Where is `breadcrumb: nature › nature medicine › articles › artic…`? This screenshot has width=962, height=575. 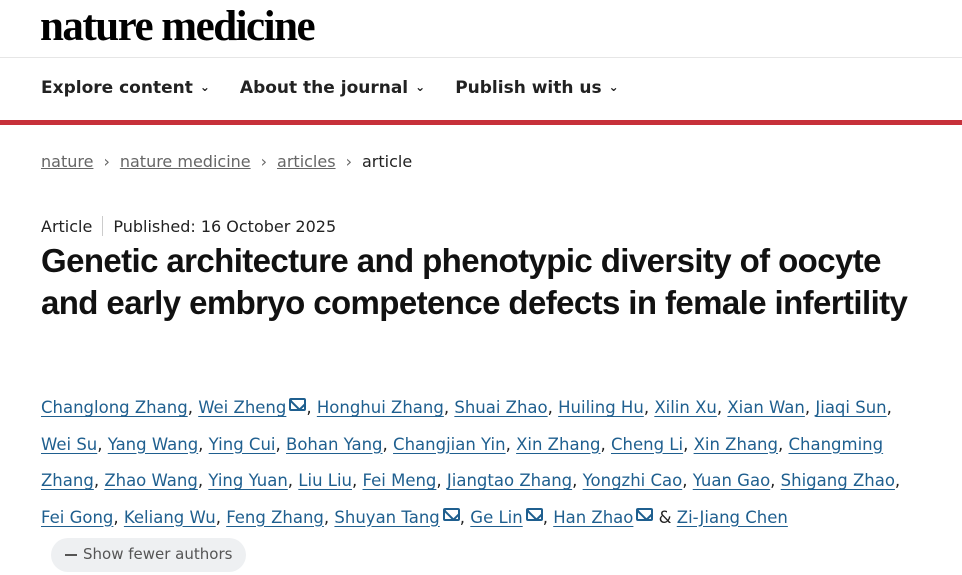
breadcrumb: nature › nature medicine › articles › artic… is located at coordinates (226, 161).